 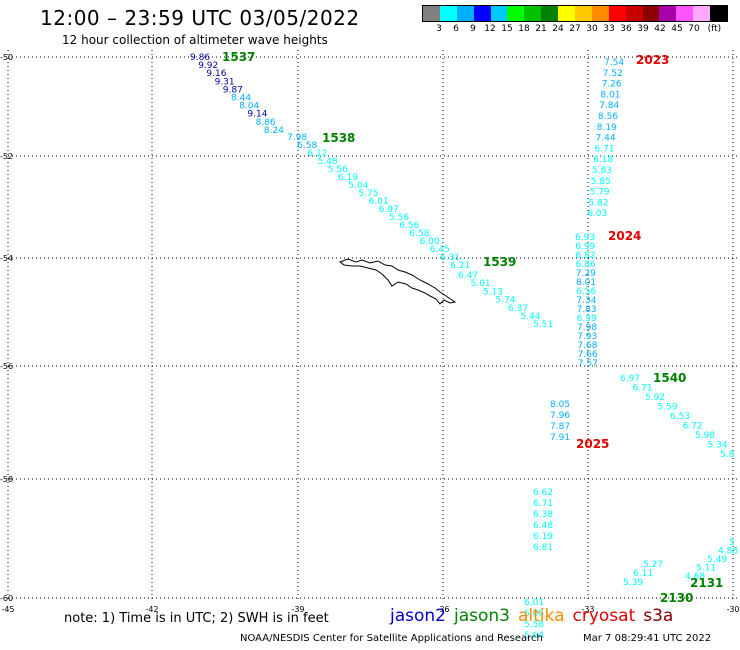 I want to click on legend-label: 24, so click(x=558, y=29).